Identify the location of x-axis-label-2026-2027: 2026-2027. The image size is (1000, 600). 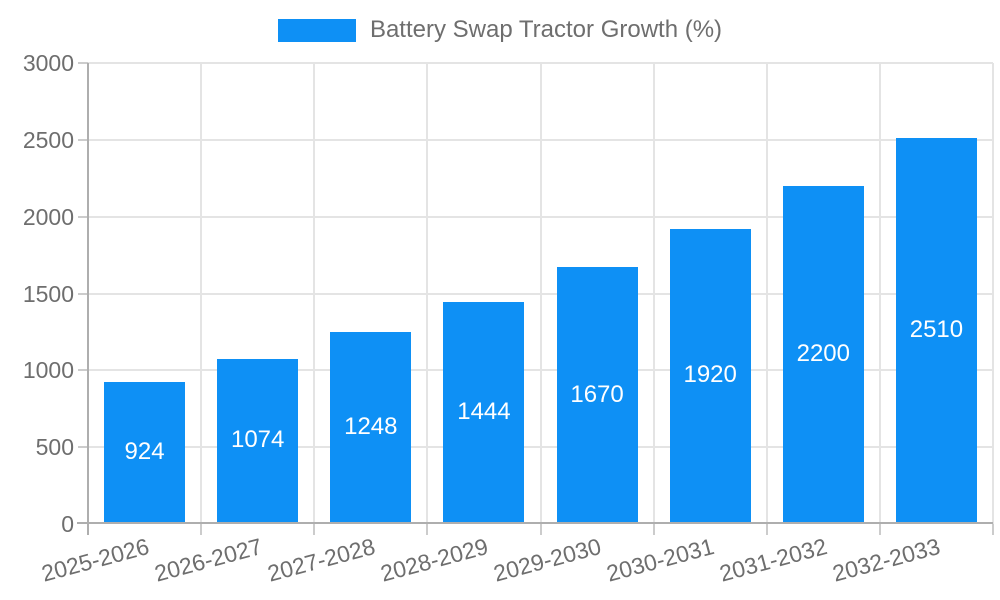
(208, 560).